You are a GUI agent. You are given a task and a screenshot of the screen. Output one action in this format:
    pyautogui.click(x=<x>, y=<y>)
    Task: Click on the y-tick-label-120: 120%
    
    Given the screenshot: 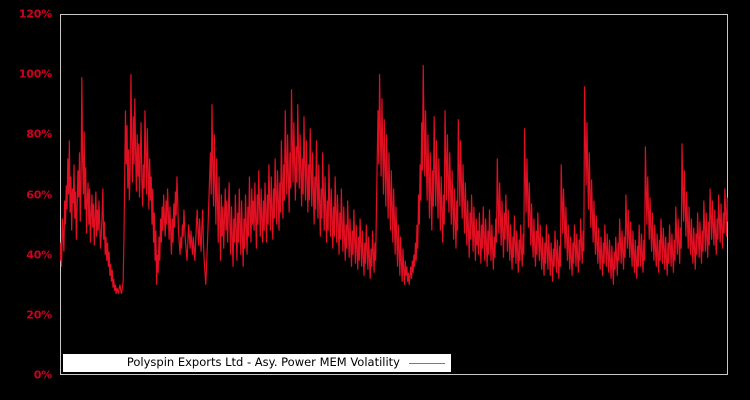 What is the action you would take?
    pyautogui.click(x=35, y=14)
    